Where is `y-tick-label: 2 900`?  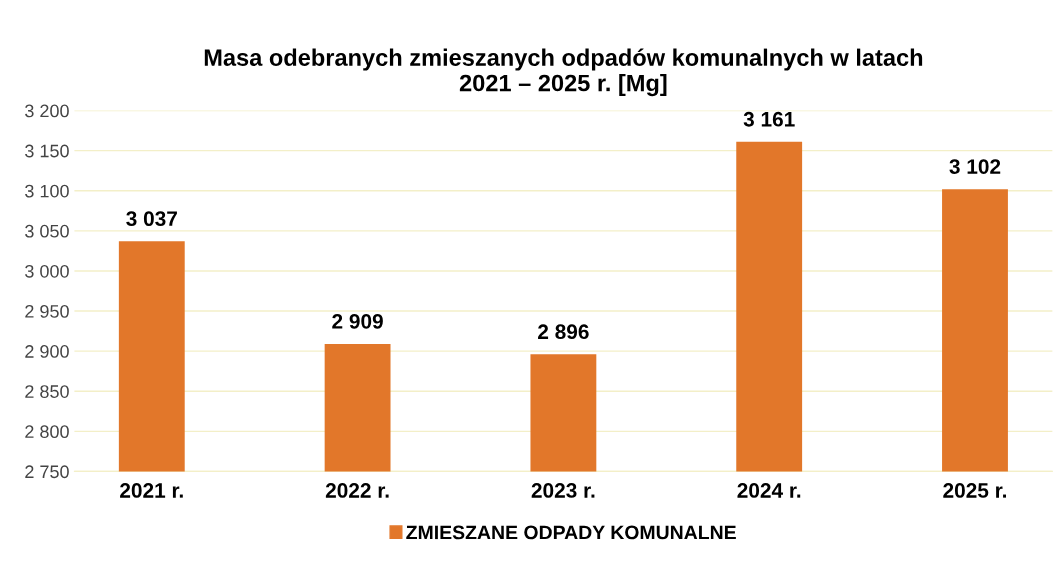 y-tick-label: 2 900 is located at coordinates (47, 351).